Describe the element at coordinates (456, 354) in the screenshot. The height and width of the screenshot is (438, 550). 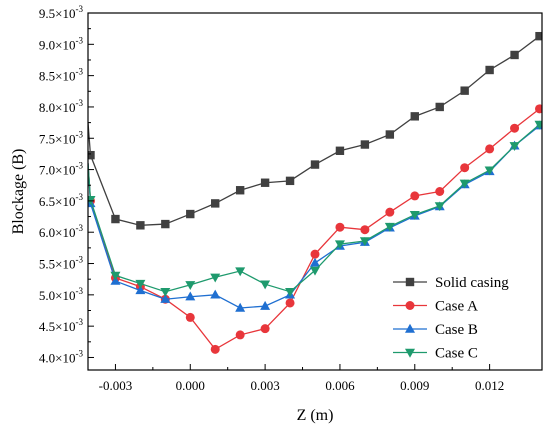
I see `legend-label: Case C` at that location.